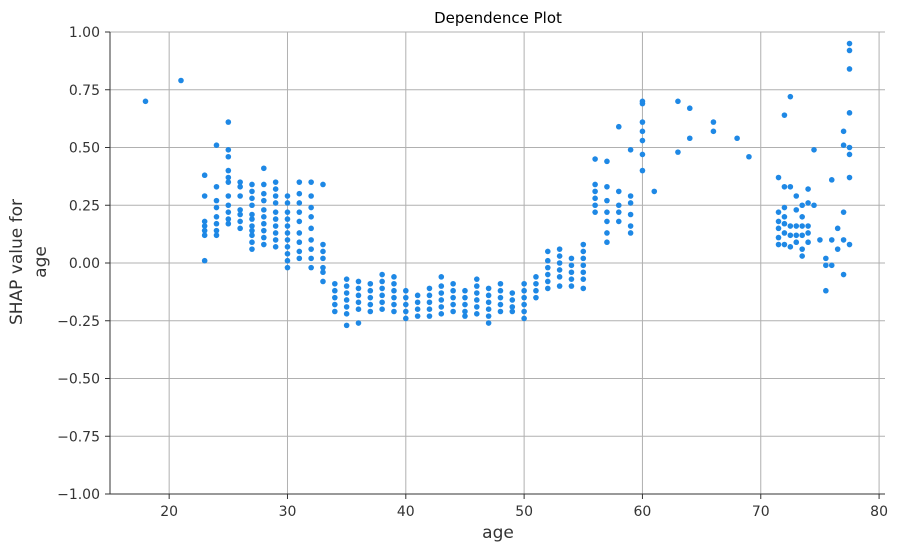  I want to click on chart-title: Dependence Plot, so click(498, 18).